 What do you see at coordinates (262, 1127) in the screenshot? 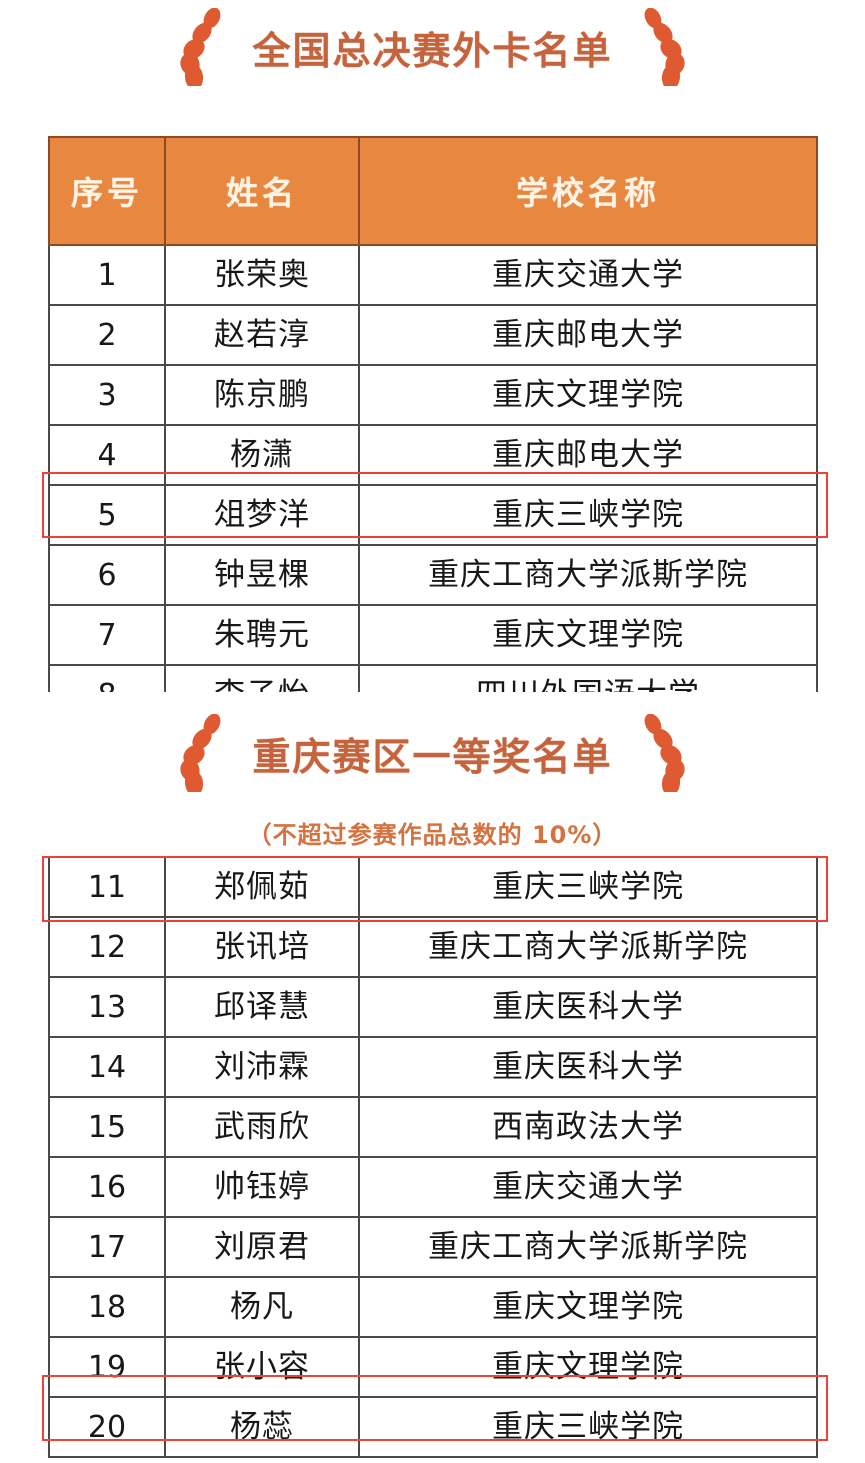
I see `cell-name: 武雨欣` at bounding box center [262, 1127].